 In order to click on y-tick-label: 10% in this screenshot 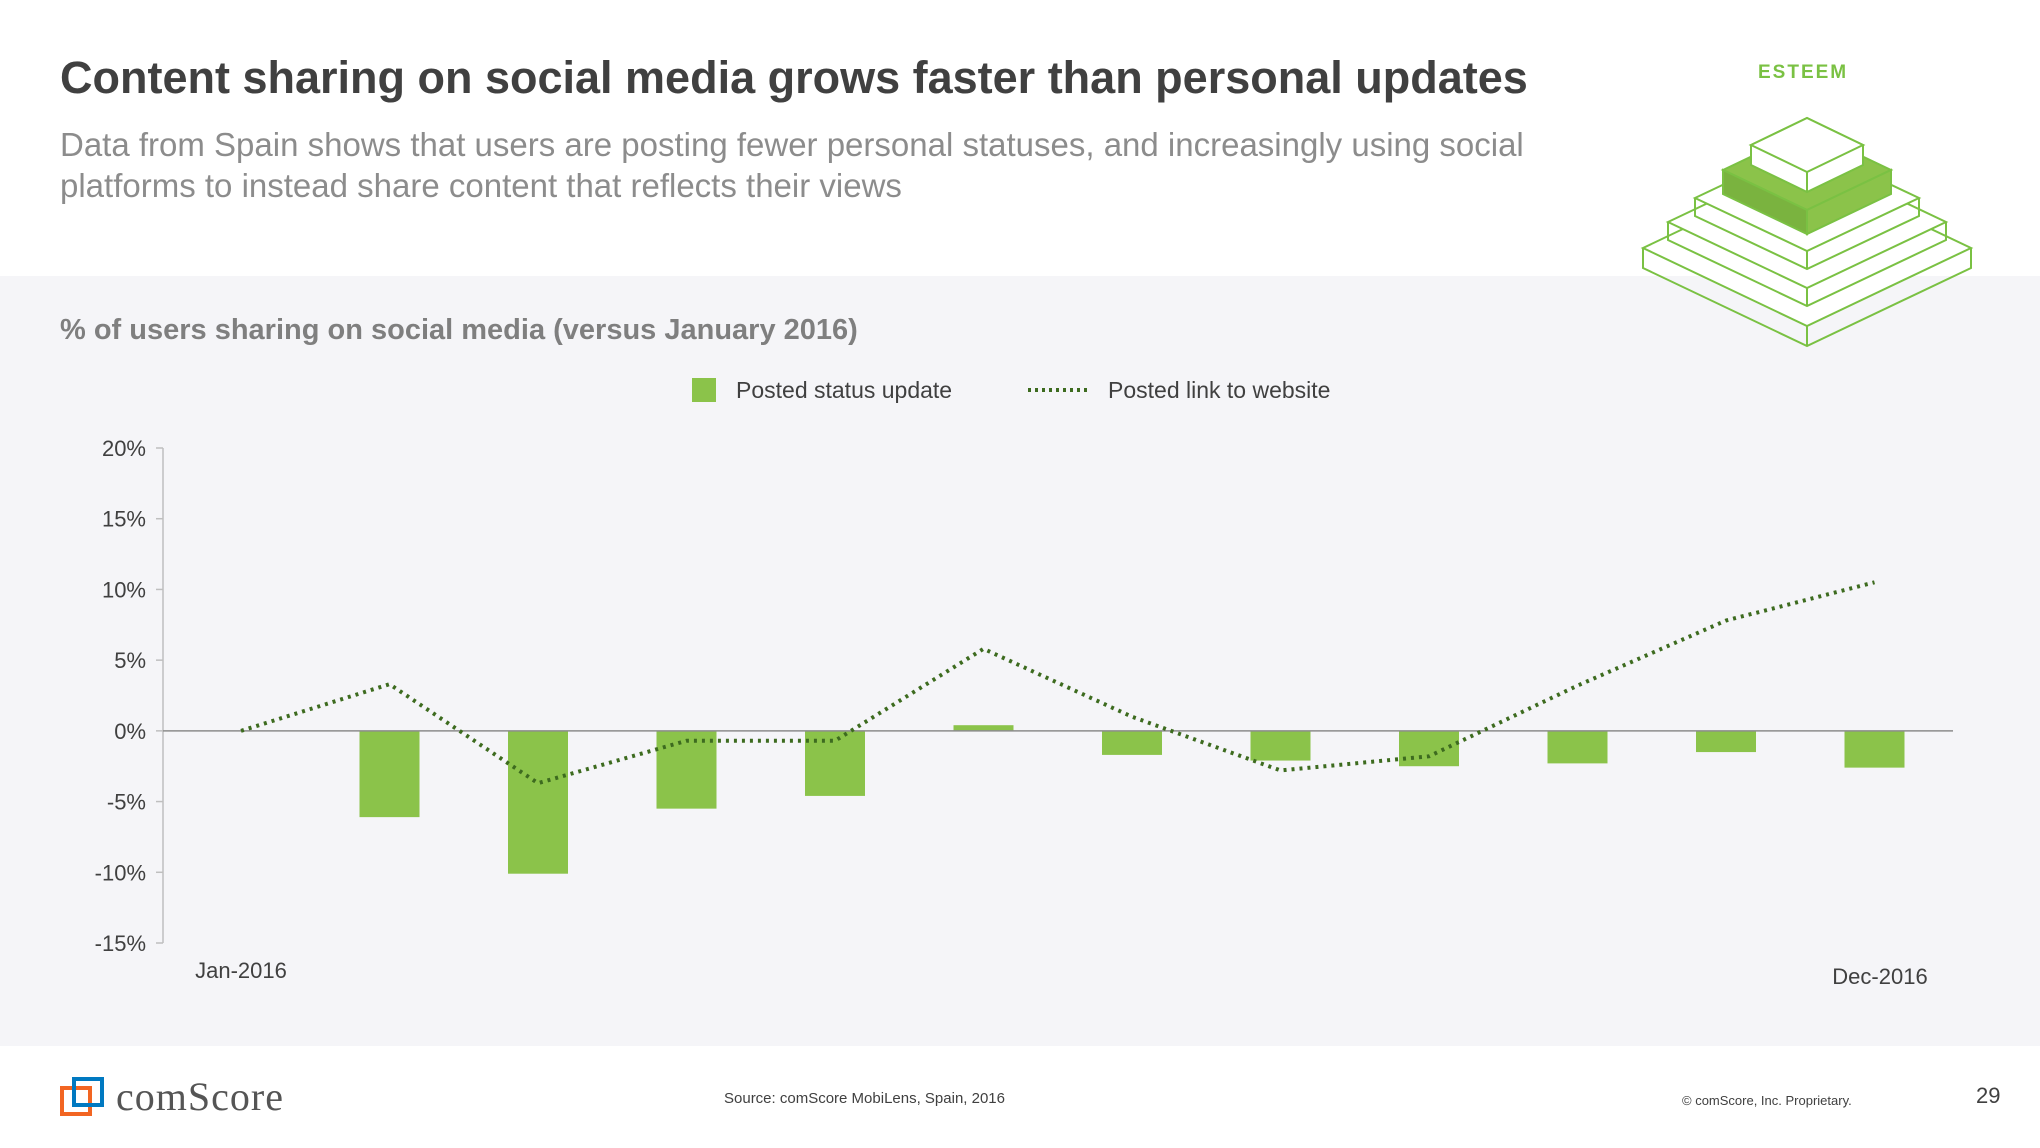, I will do `click(124, 589)`.